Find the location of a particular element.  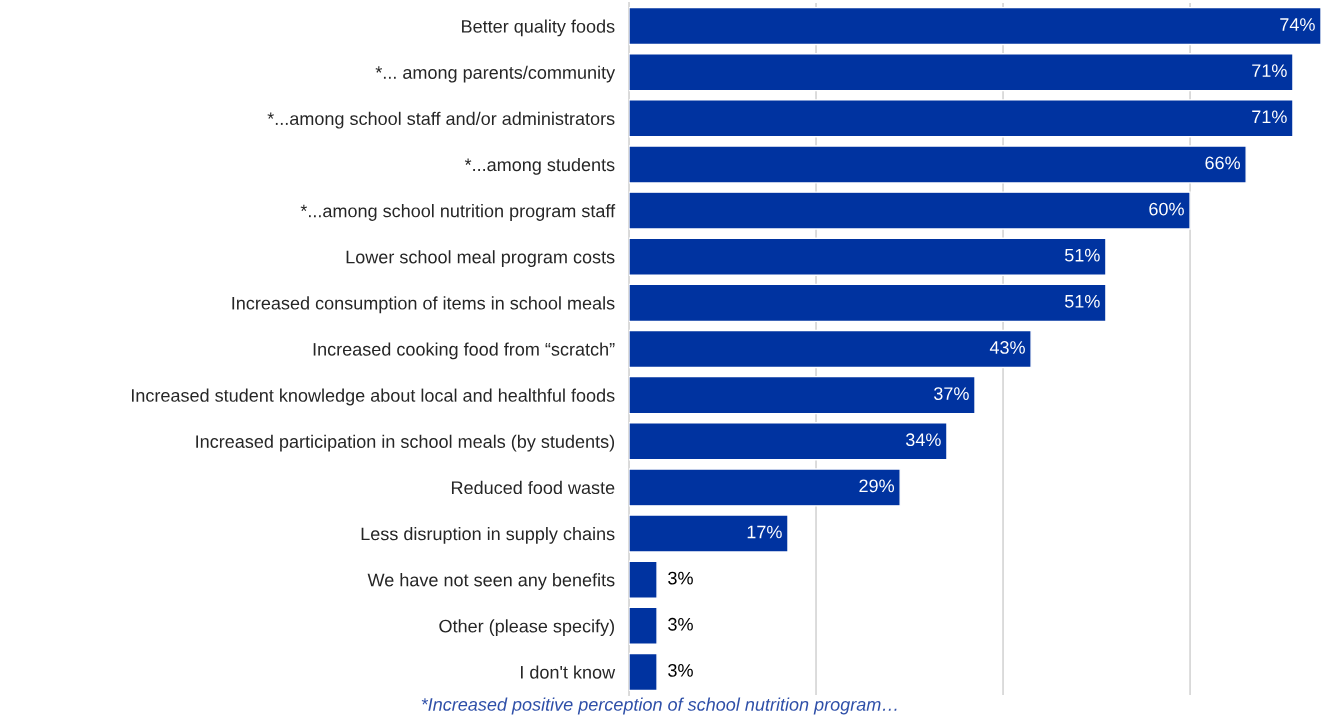

y-tick-label: Increased consumption of items in school meals is located at coordinates (423, 305).